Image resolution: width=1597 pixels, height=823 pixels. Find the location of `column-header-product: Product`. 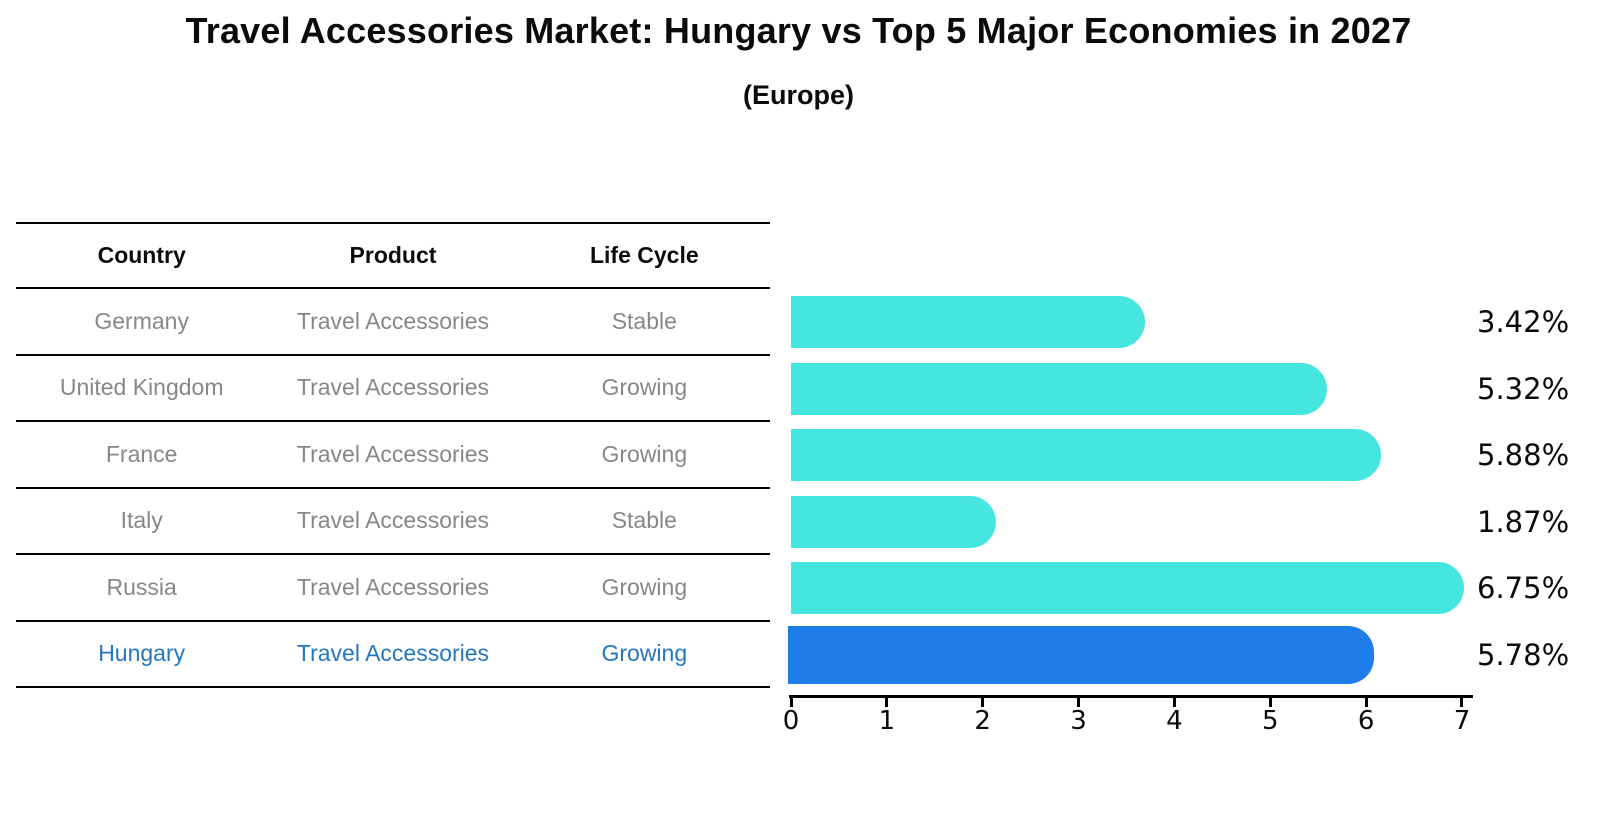

column-header-product: Product is located at coordinates (393, 255).